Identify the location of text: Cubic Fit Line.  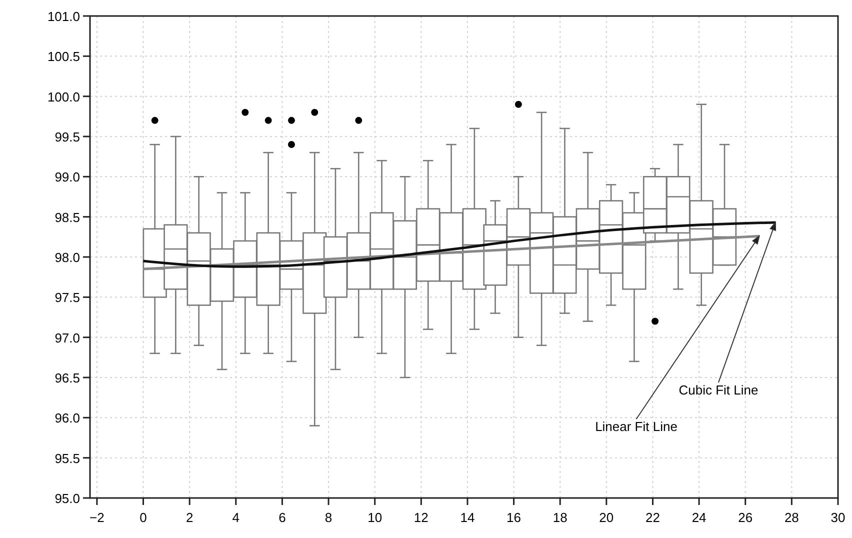
(718, 390).